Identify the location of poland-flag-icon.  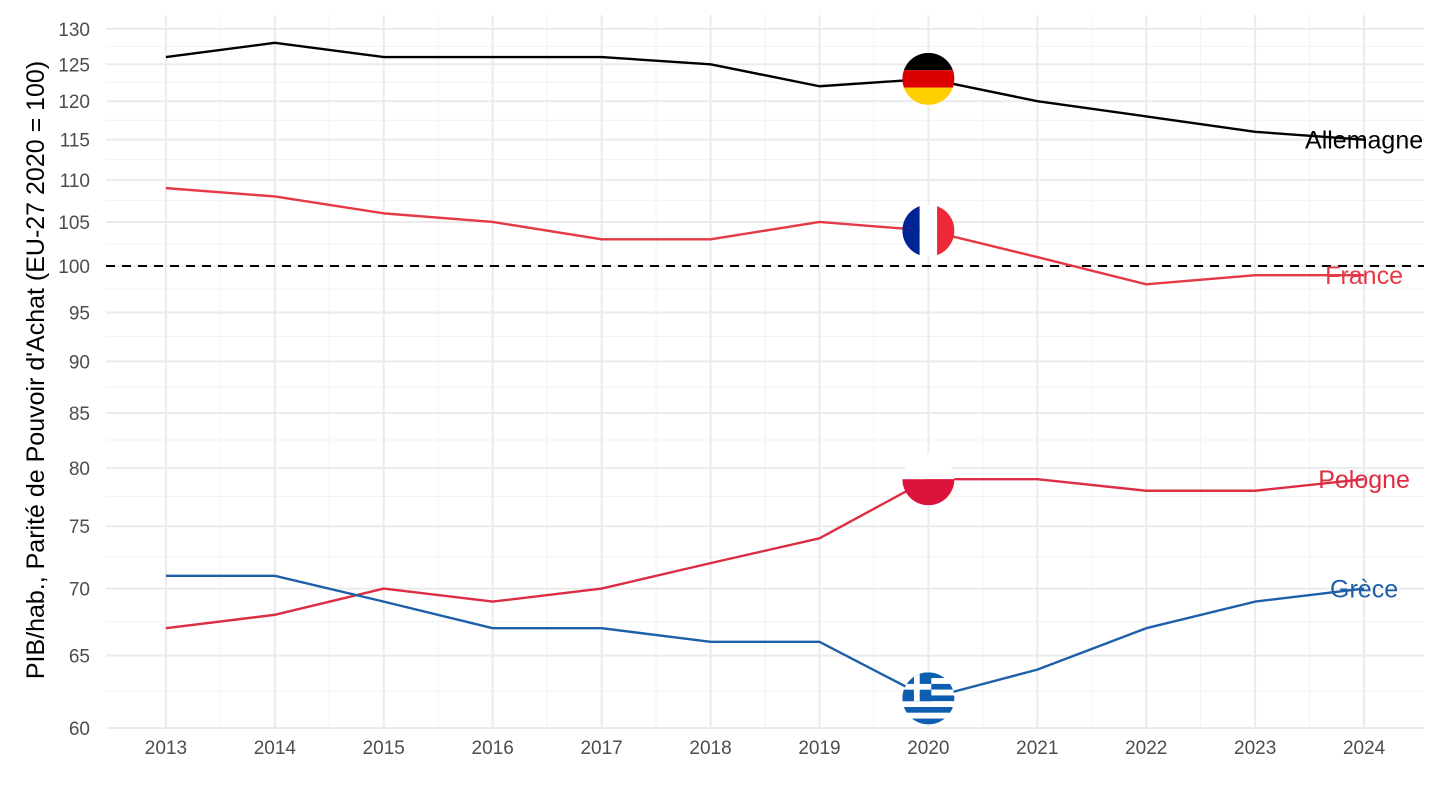
(928, 479).